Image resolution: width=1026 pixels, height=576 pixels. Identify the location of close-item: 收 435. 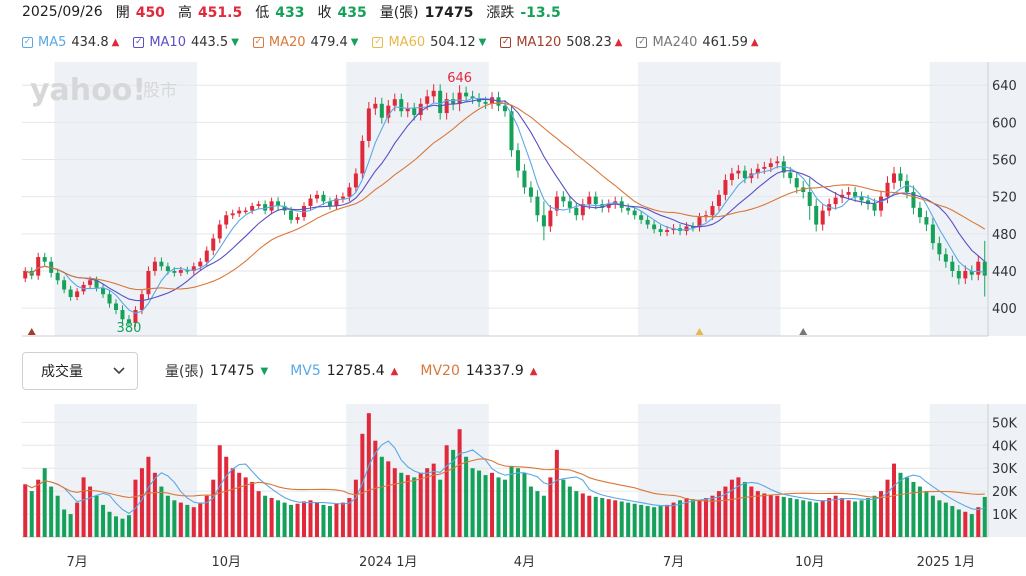
(341, 12).